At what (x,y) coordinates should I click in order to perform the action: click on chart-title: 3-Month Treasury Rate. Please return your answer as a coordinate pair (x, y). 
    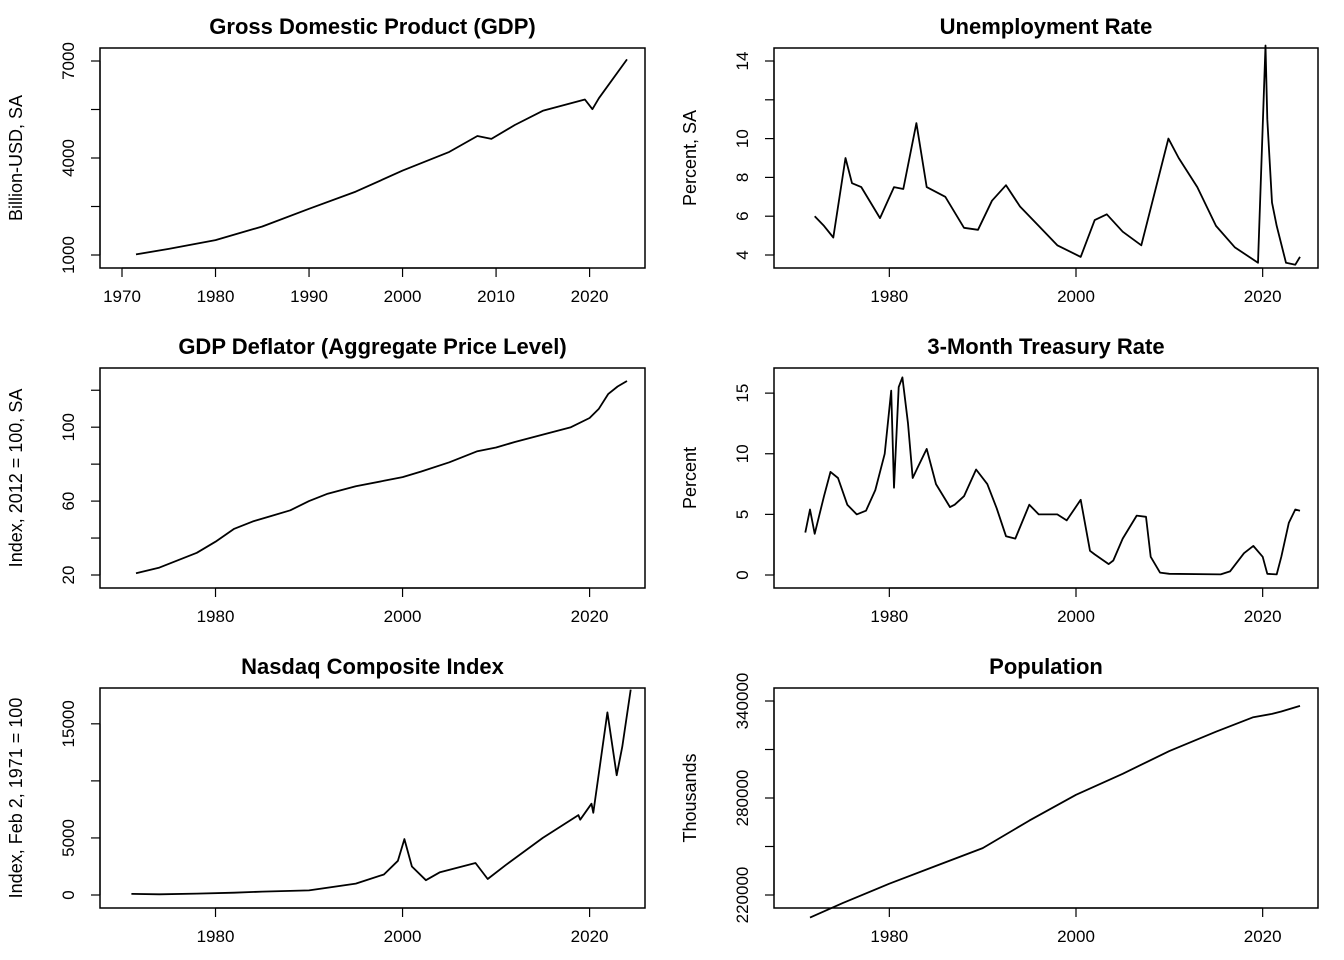
    Looking at the image, I should click on (1045, 346).